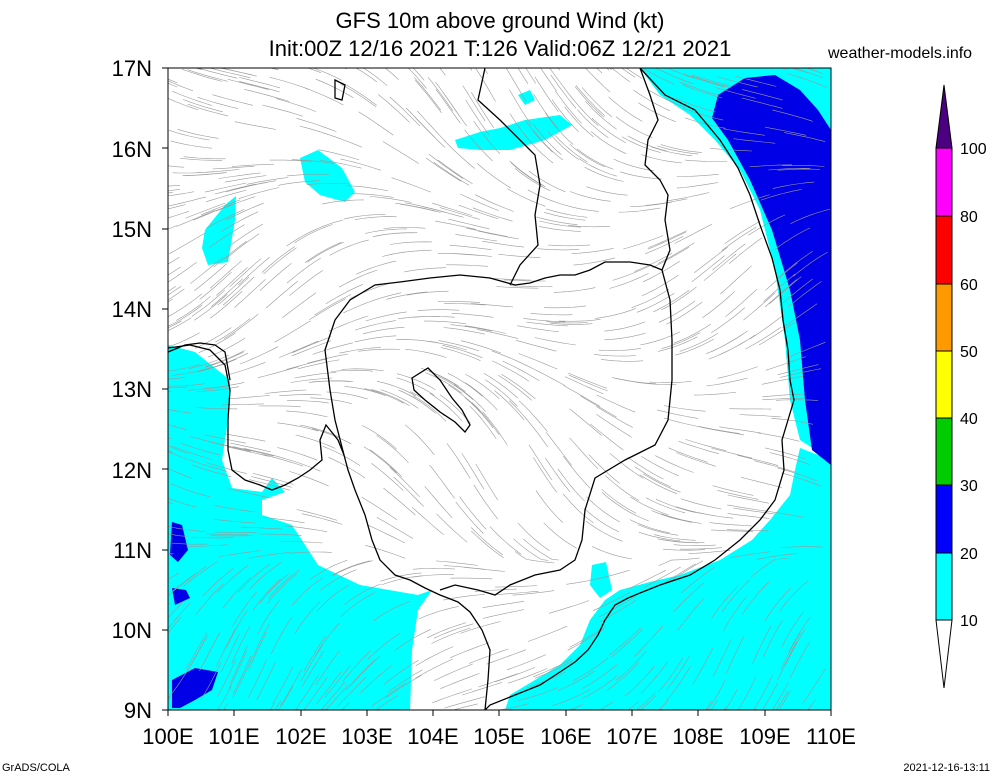 The height and width of the screenshot is (779, 1000). I want to click on lat-label-13n: 13N, so click(132, 389).